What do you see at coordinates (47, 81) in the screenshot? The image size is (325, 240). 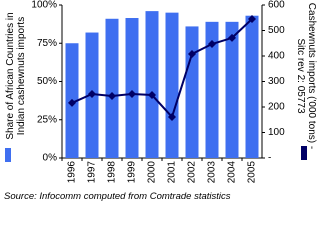 I see `y-tick-label: 50%` at bounding box center [47, 81].